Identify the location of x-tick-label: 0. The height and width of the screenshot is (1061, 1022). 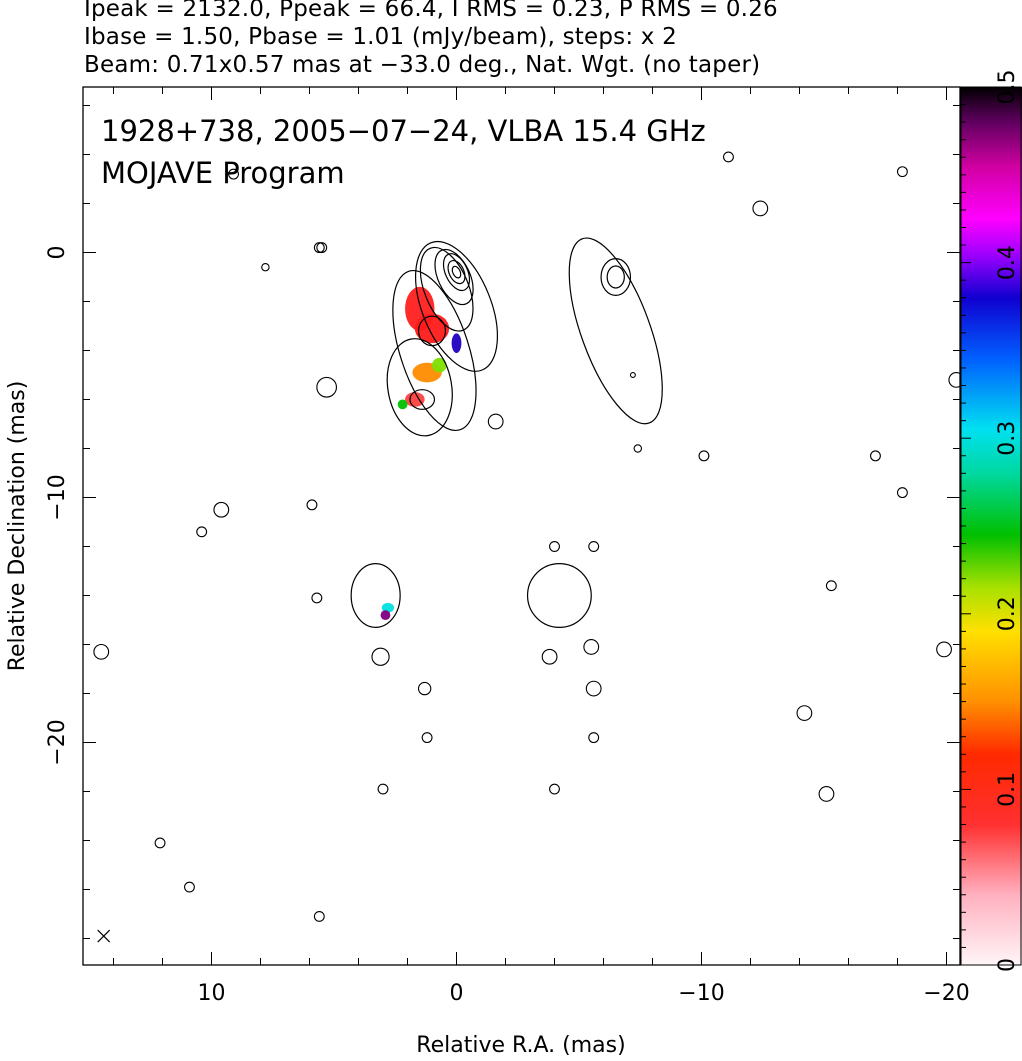
(457, 993).